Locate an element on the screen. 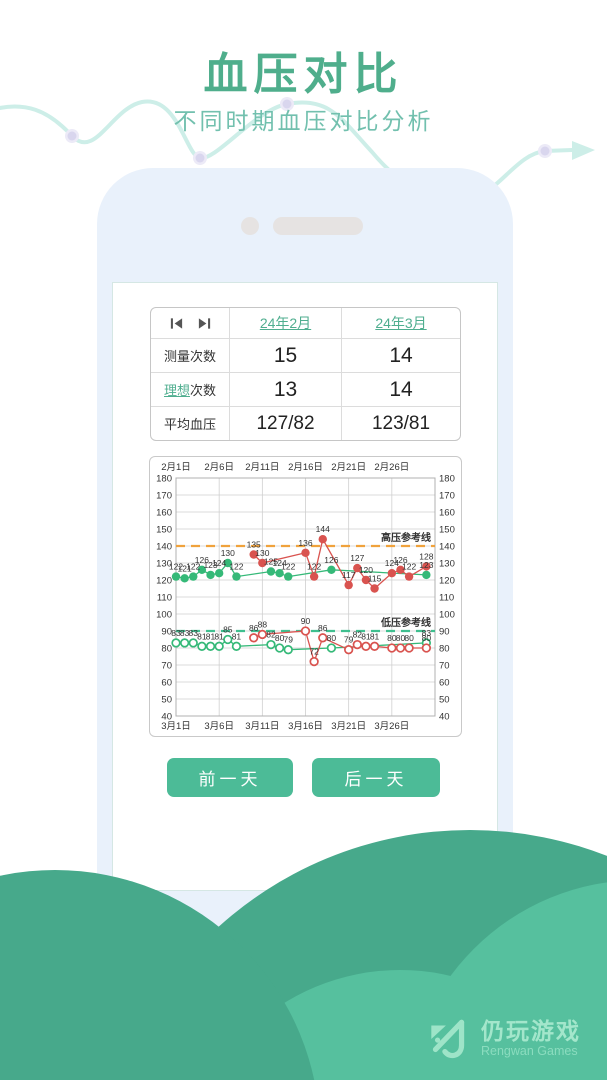  skip-forward-icon is located at coordinates (204, 323).